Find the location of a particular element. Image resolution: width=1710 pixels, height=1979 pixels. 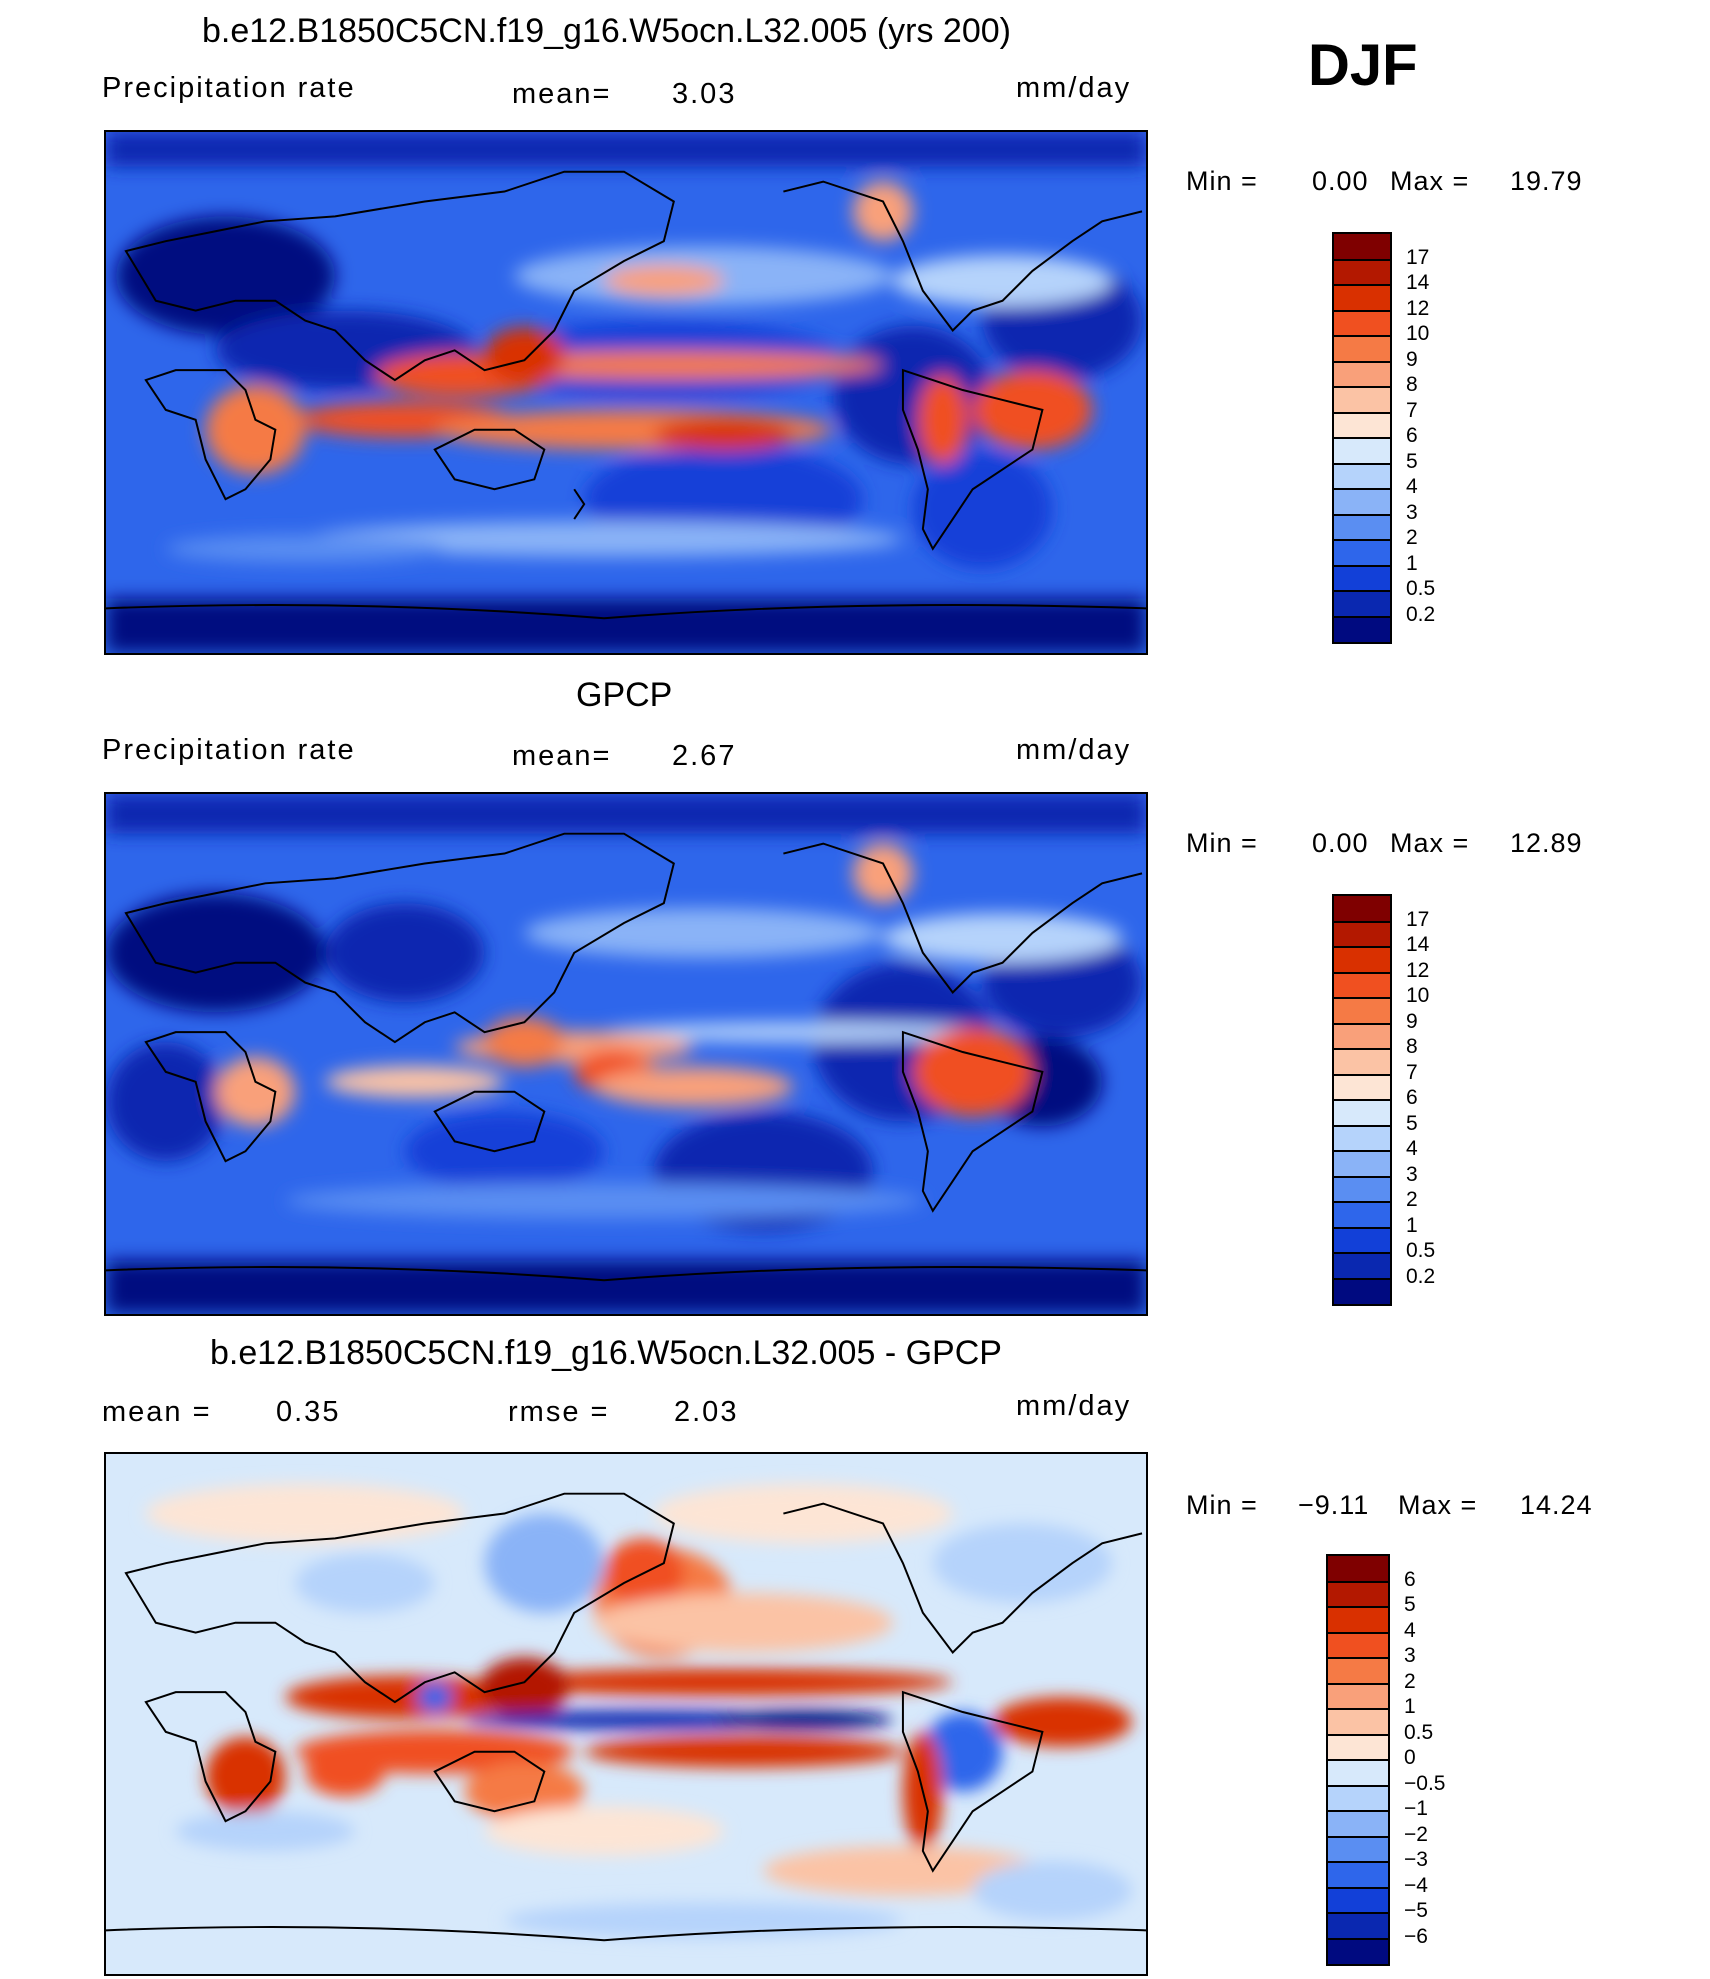

colorbar-tick-label: −3 is located at coordinates (1416, 1859).